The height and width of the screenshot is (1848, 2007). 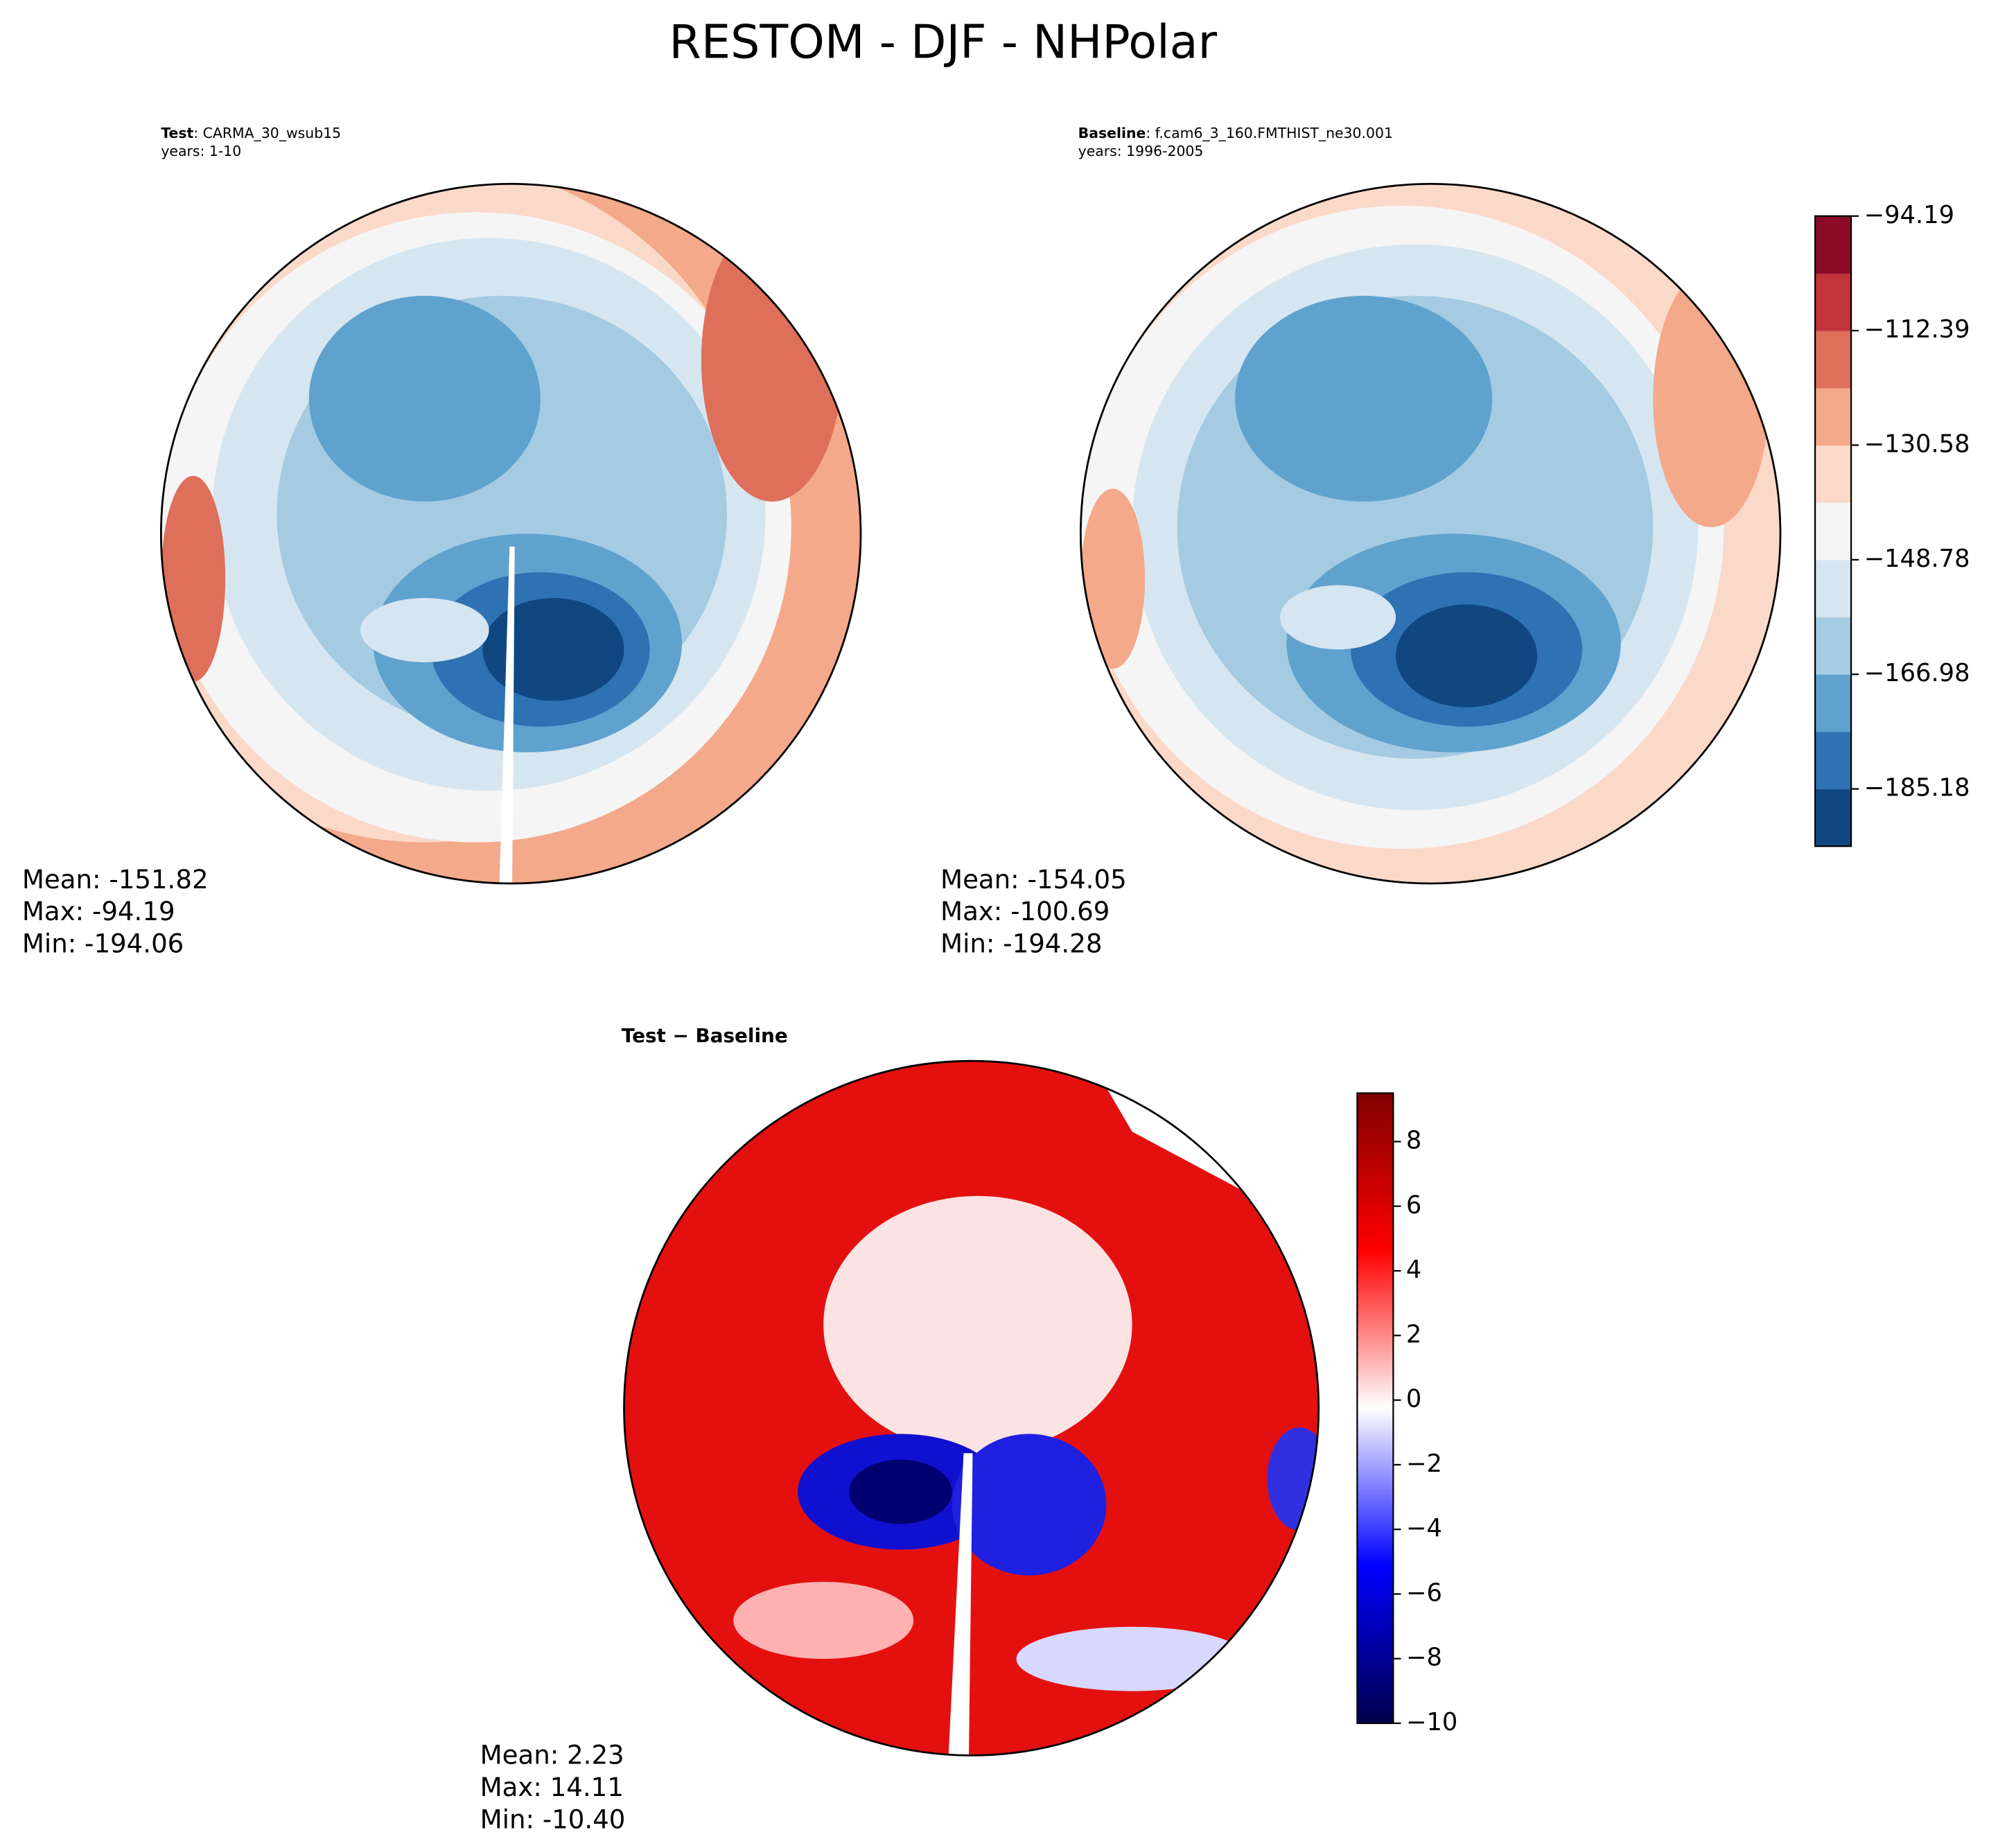 I want to click on stat-text: Mean: -154.05, so click(x=1033, y=880).